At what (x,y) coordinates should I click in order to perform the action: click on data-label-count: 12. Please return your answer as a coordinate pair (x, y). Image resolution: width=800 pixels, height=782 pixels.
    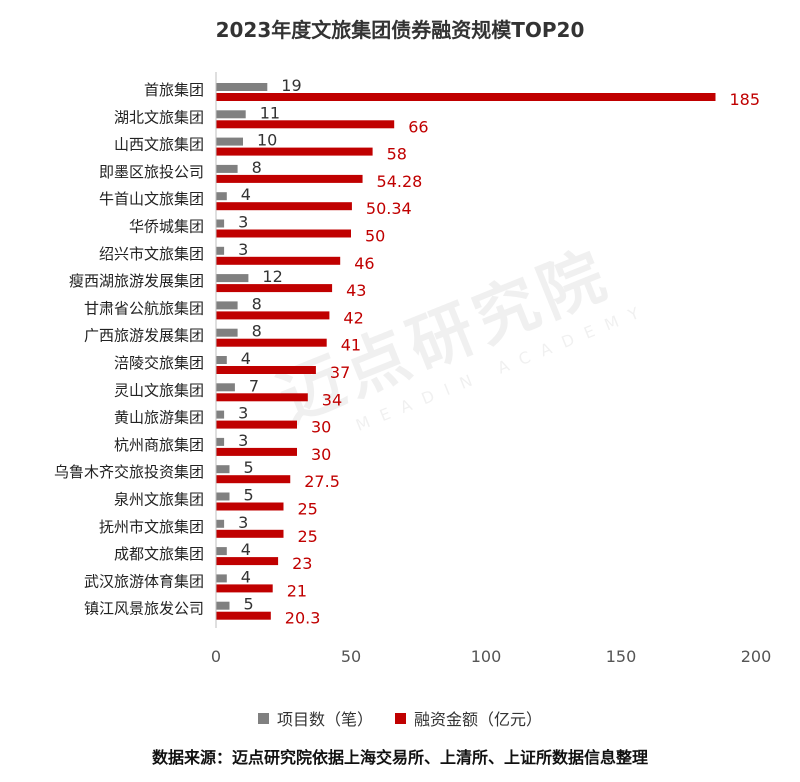
    Looking at the image, I should click on (272, 276).